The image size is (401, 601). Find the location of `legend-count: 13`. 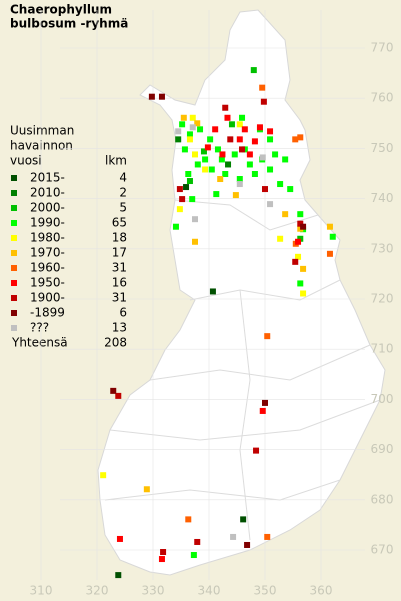

legend-count: 13 is located at coordinates (119, 328).